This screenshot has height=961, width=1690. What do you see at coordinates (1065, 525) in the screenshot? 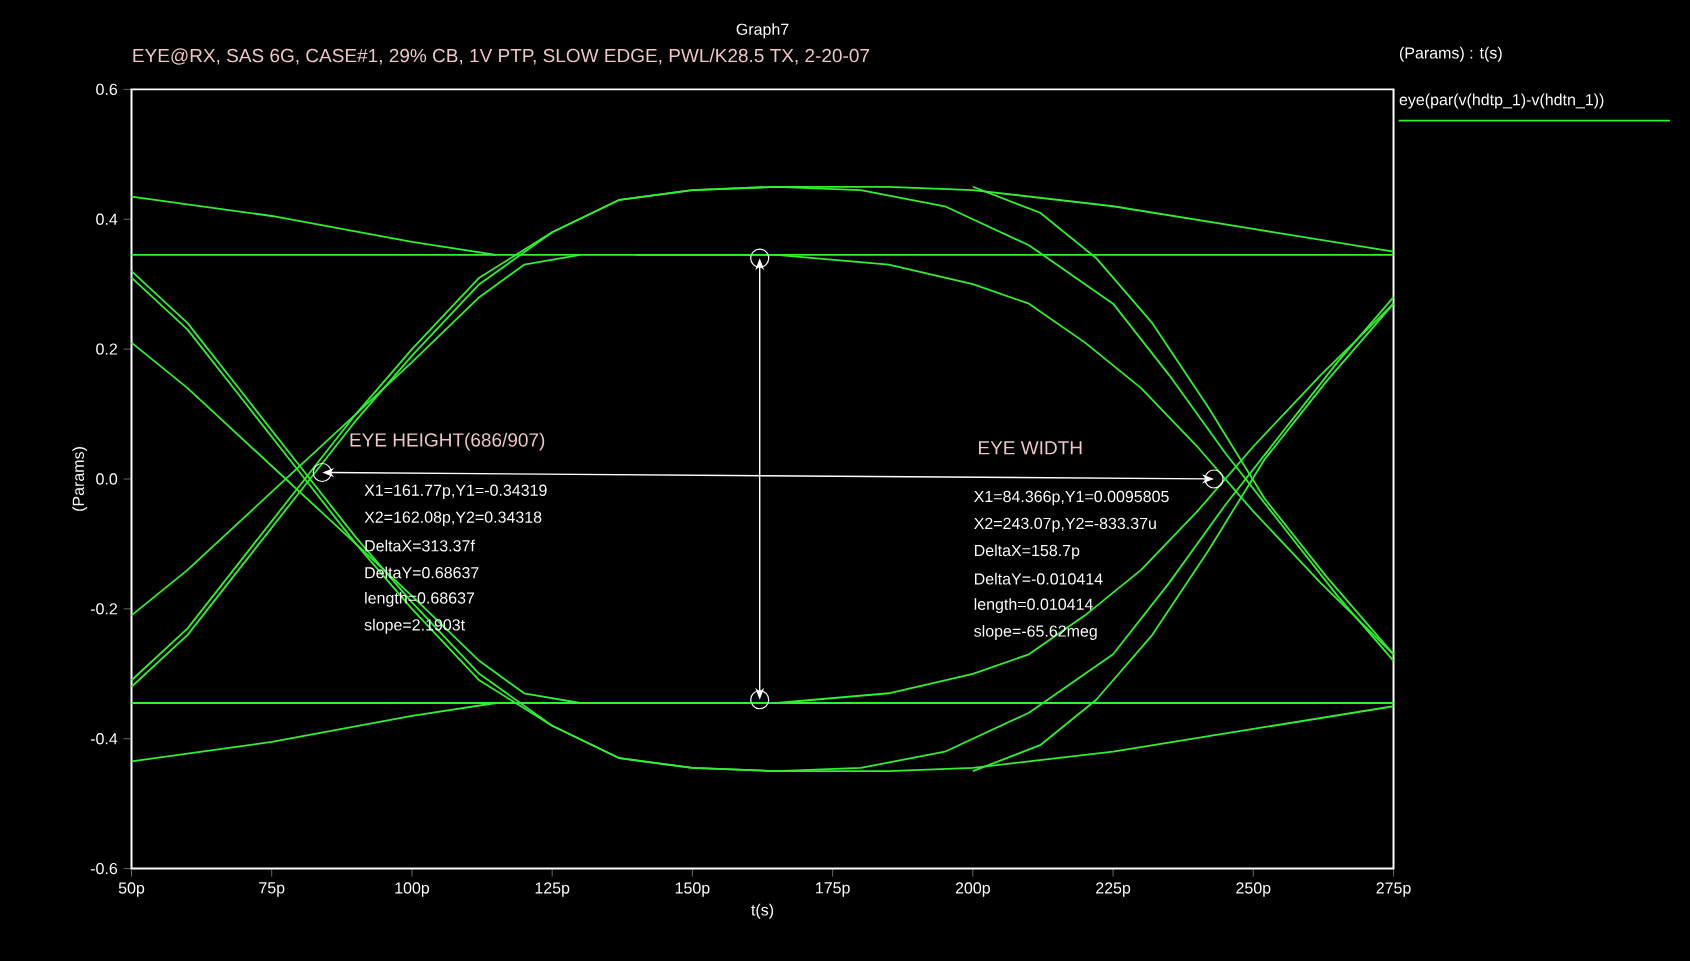
I see `annotation: X2=243.07p,Y2=-833.37u` at bounding box center [1065, 525].